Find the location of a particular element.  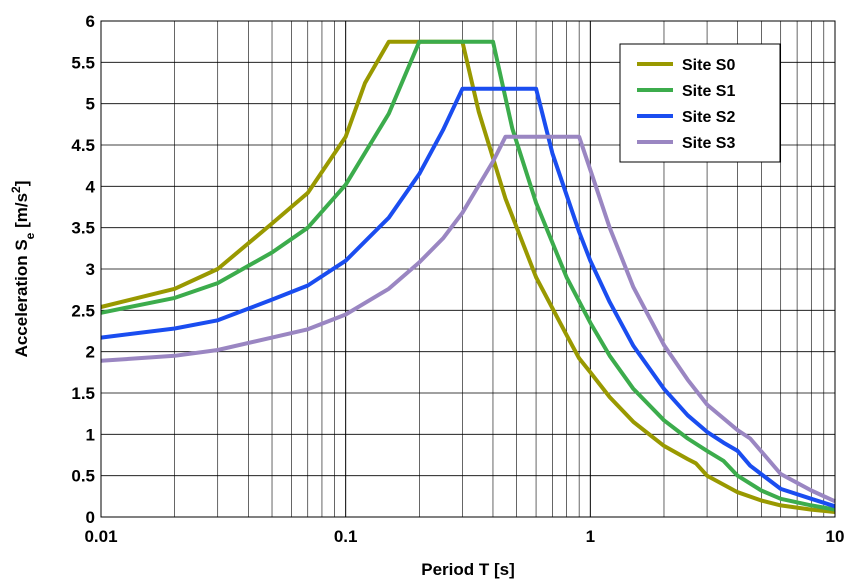

legend-label: Site S3 is located at coordinates (708, 143).